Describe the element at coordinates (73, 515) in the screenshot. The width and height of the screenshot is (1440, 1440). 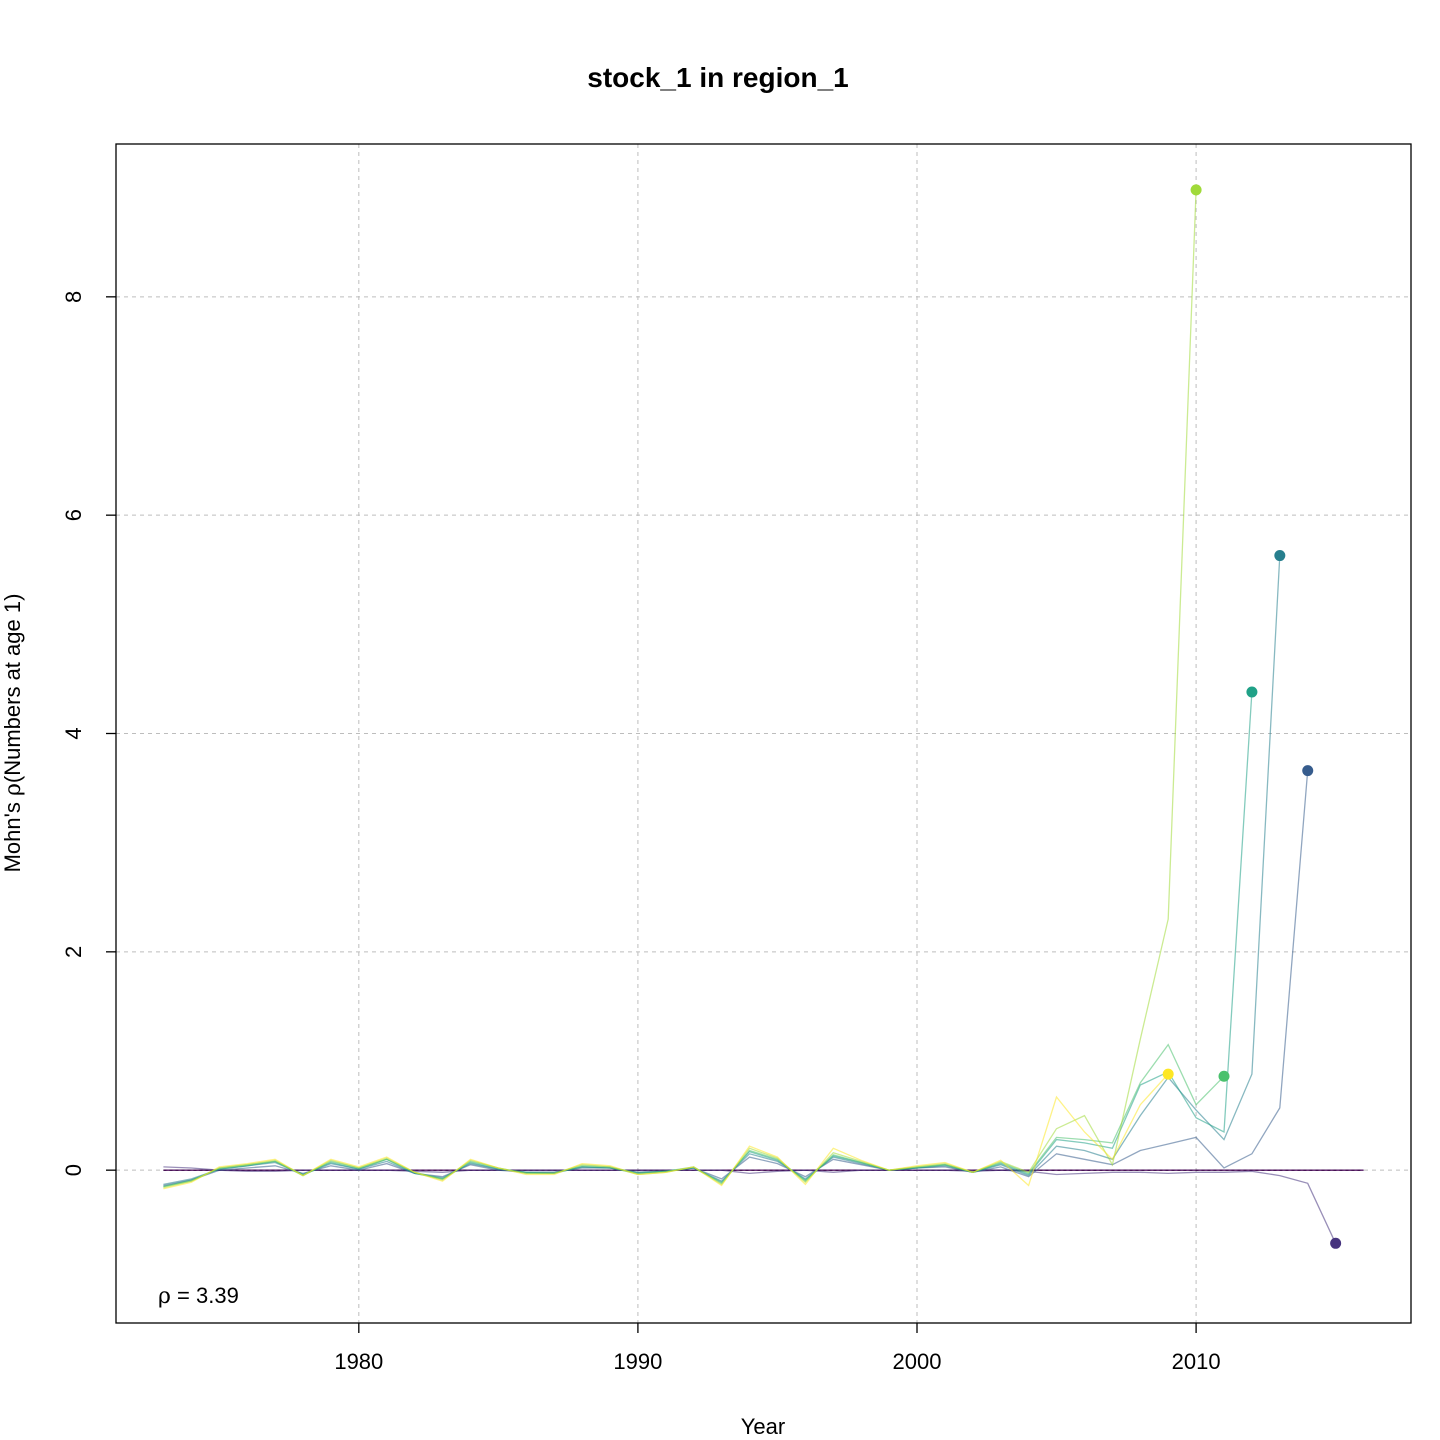
I see `y-tick-label: 6` at that location.